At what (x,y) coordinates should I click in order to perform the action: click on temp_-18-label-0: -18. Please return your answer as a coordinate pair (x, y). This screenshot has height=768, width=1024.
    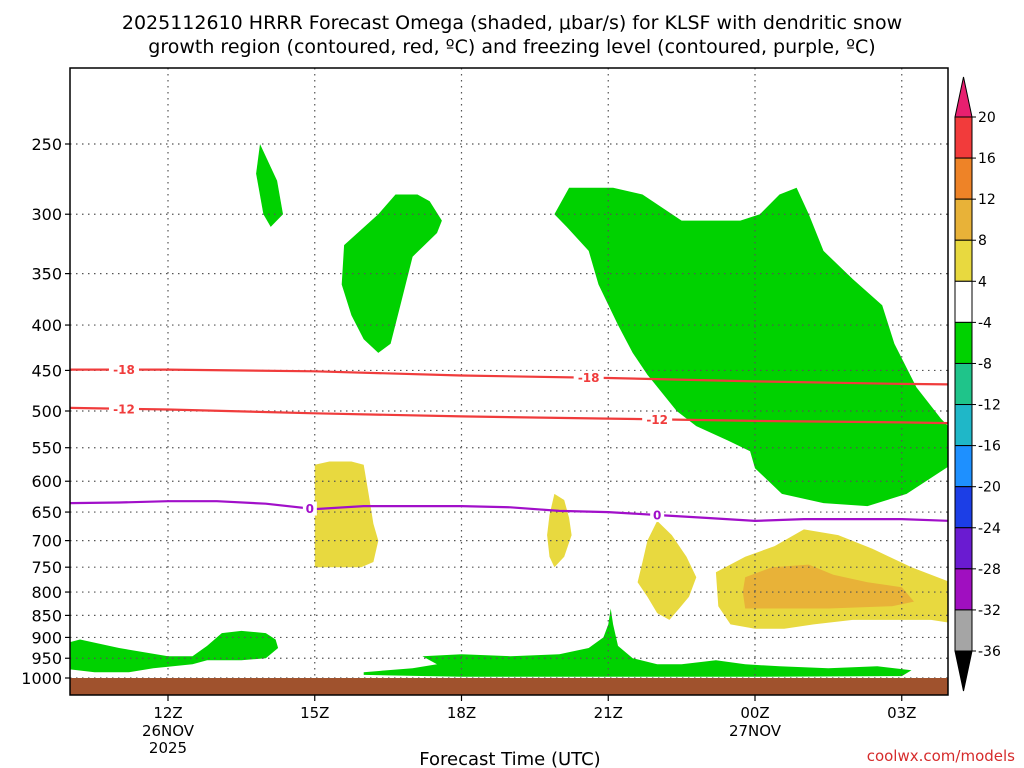
    Looking at the image, I should click on (124, 370).